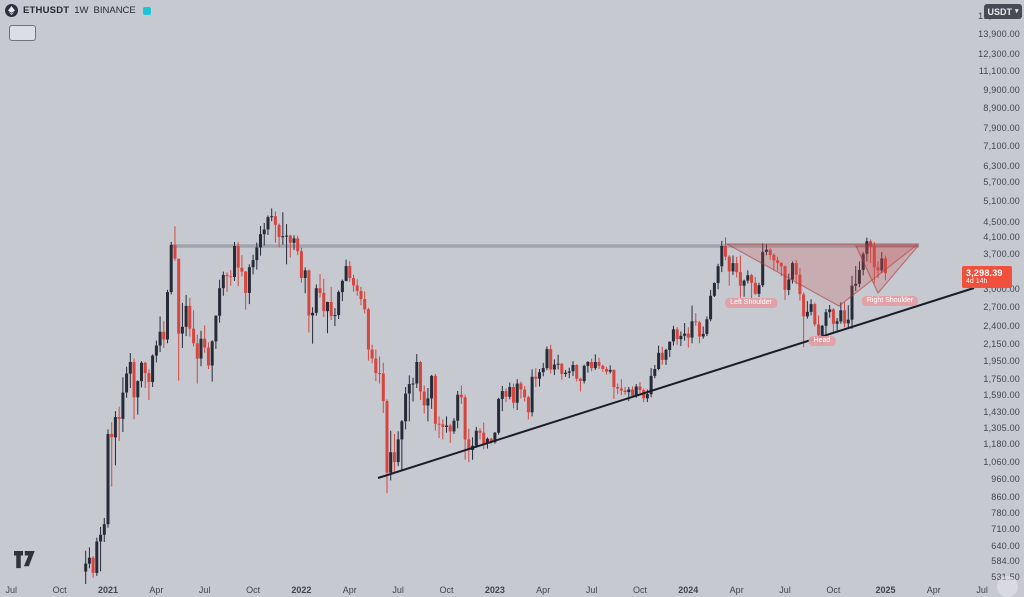  What do you see at coordinates (885, 590) in the screenshot?
I see `time-tick-label: 2025` at bounding box center [885, 590].